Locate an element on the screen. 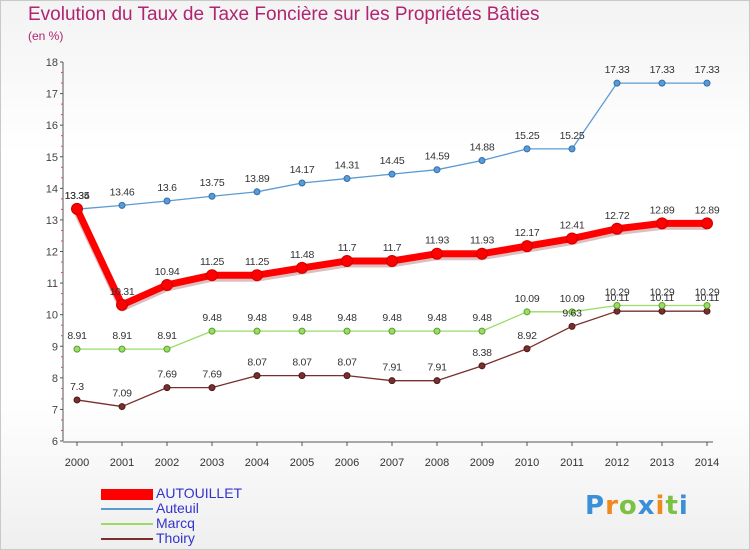 The width and height of the screenshot is (750, 550). y-tick-label: 11 is located at coordinates (52, 284).